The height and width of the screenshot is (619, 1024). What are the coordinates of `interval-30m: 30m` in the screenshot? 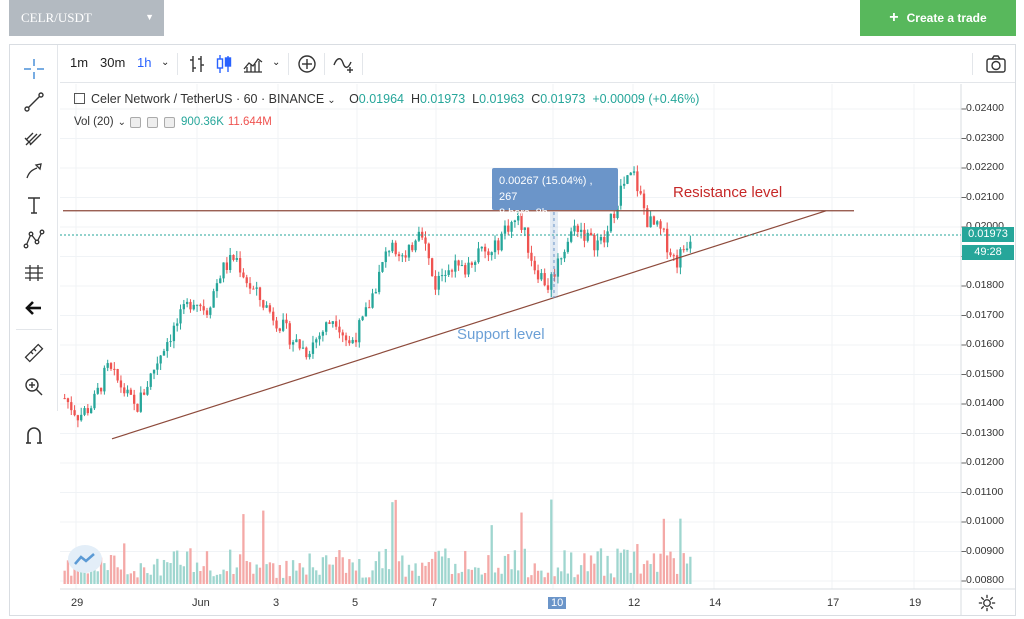 It's located at (113, 62).